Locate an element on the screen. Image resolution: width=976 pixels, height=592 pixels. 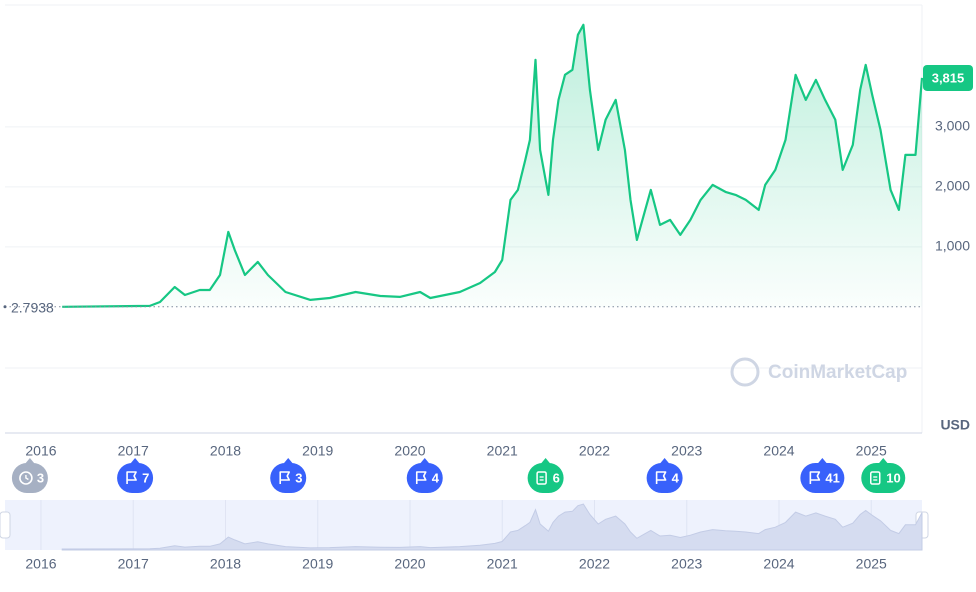
event-badge: 10 is located at coordinates (883, 475).